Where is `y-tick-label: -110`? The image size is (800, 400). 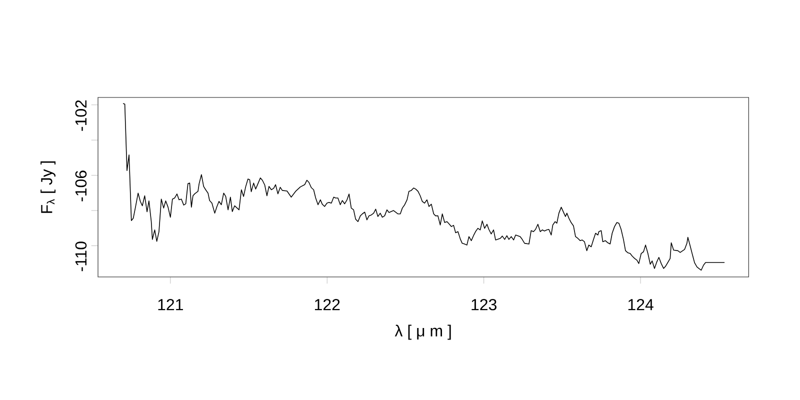
y-tick-label: -110 is located at coordinates (81, 257).